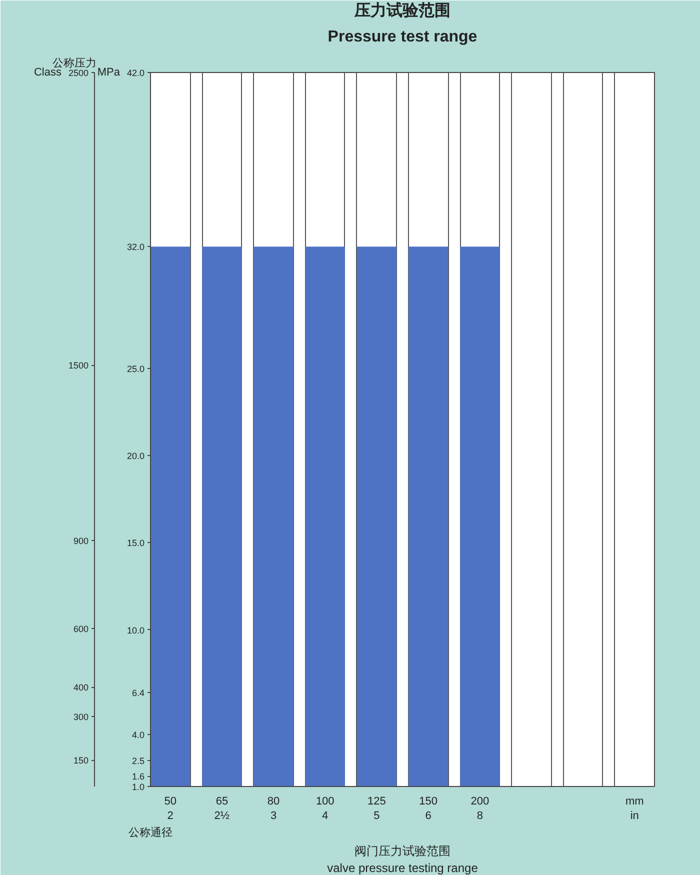 The image size is (700, 875). What do you see at coordinates (78, 73) in the screenshot?
I see `y2-tick-label: 2500` at bounding box center [78, 73].